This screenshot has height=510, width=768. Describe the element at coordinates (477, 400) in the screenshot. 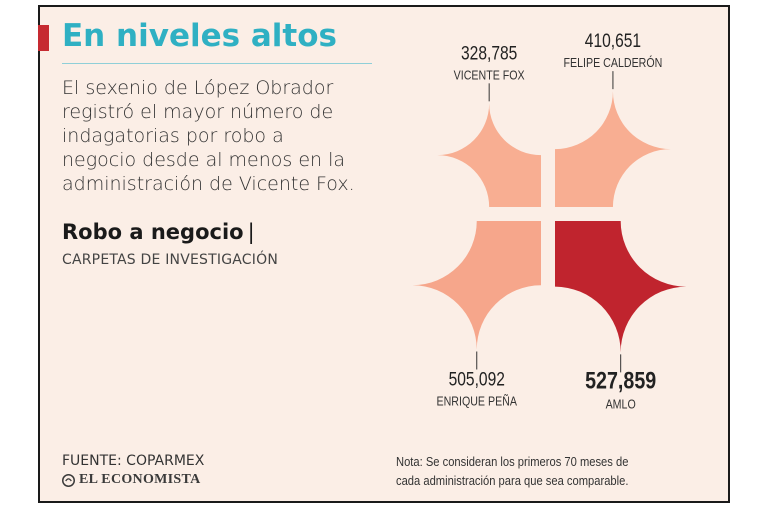

I see `category-label-2: ENRIQUE PEÑA` at that location.